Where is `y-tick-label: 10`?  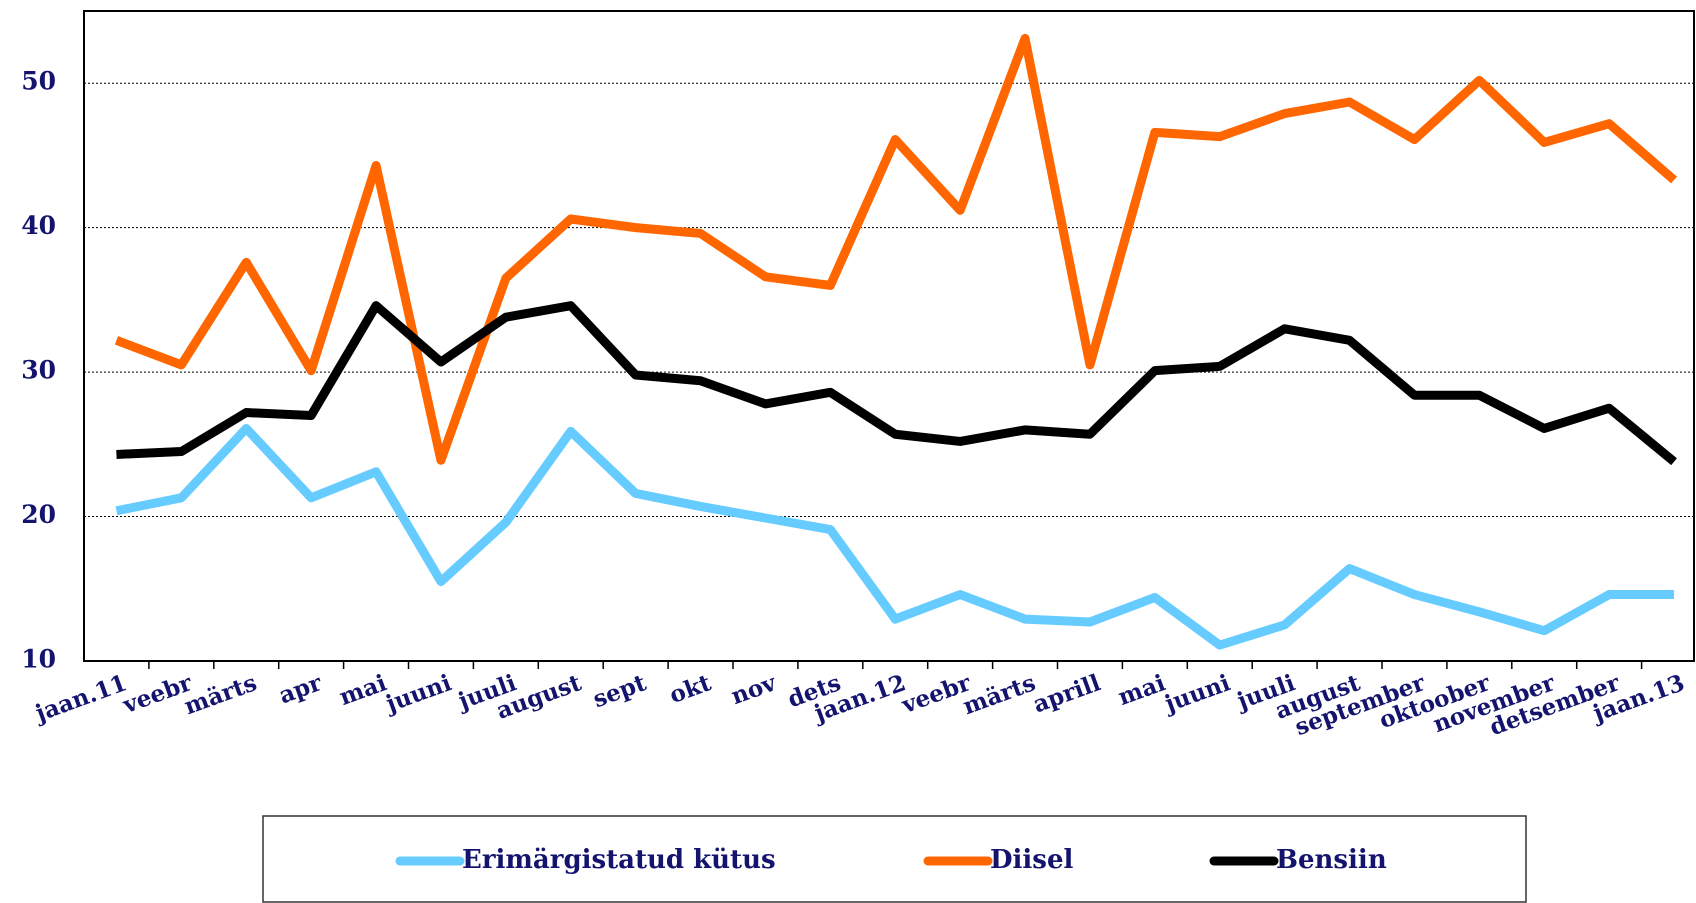 y-tick-label: 10 is located at coordinates (38, 659).